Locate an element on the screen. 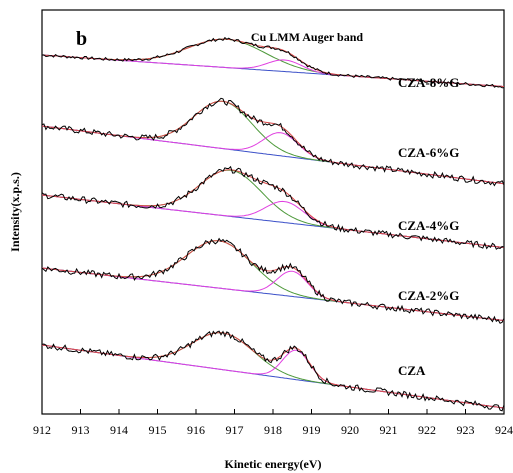 Image resolution: width=513 pixels, height=473 pixels. x-tick-label: 912 is located at coordinates (42, 430).